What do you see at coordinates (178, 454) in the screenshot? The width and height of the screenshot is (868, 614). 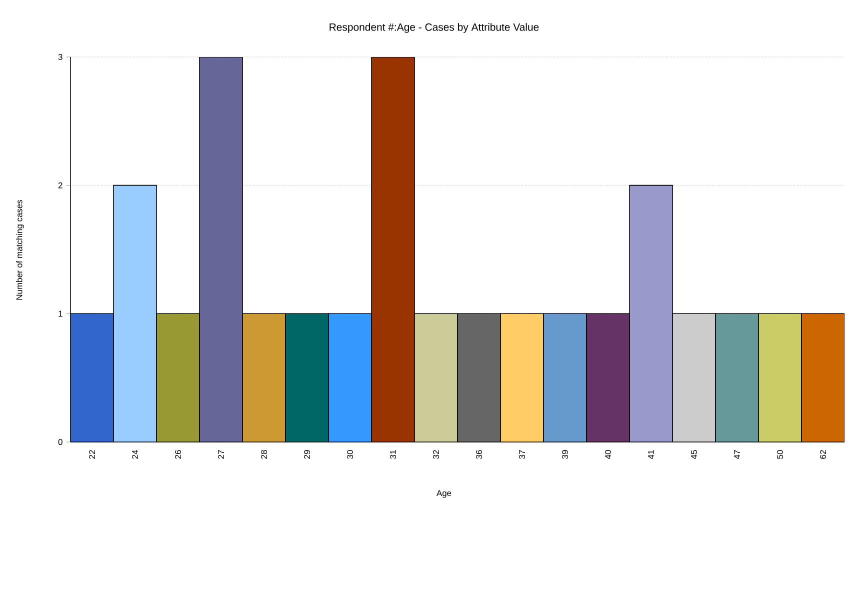 I see `x-tick-label: 26` at bounding box center [178, 454].